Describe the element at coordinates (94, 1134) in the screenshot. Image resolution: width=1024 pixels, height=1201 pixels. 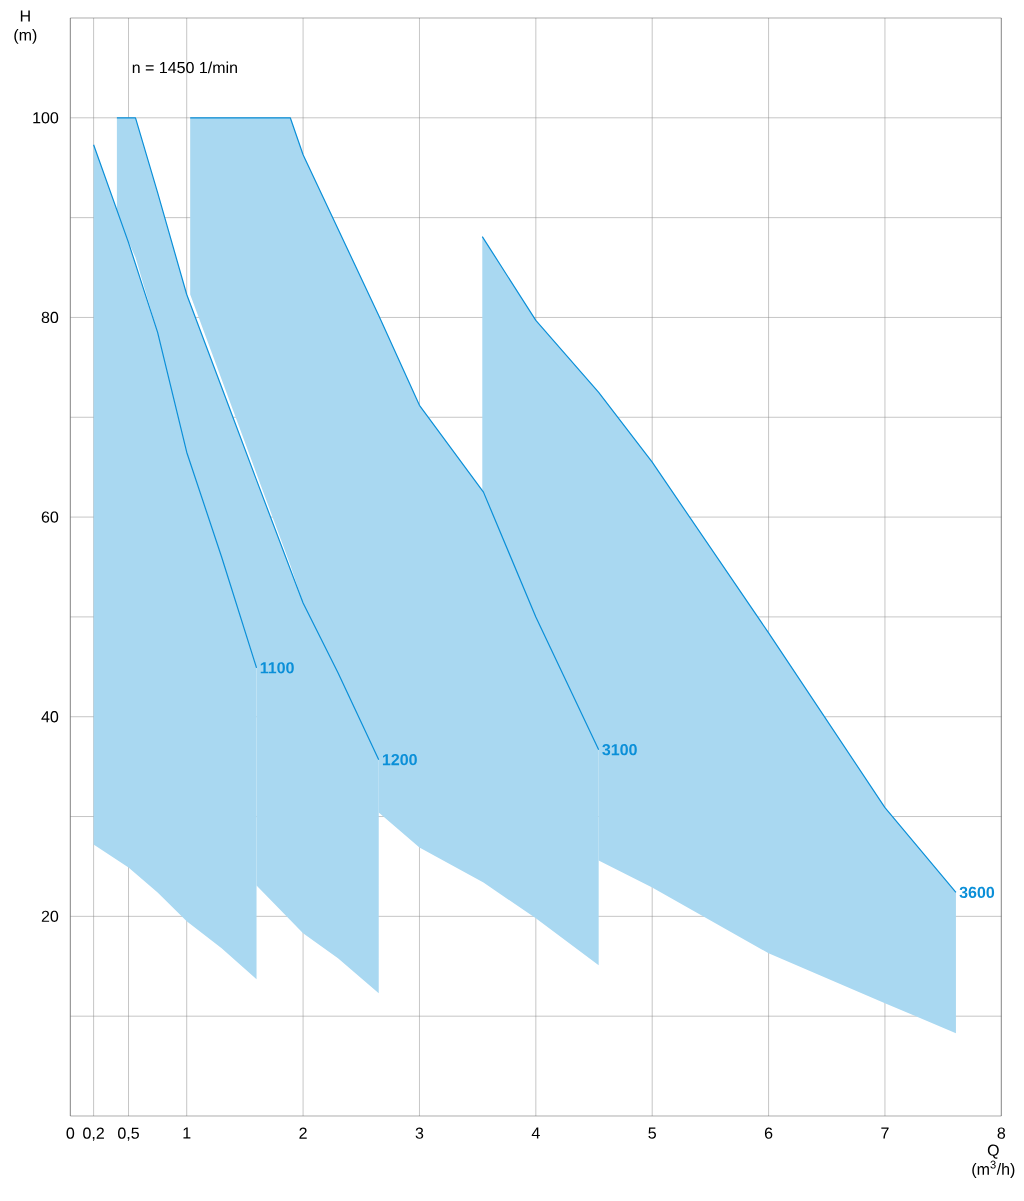
I see `x-tick-label: 0,2` at that location.